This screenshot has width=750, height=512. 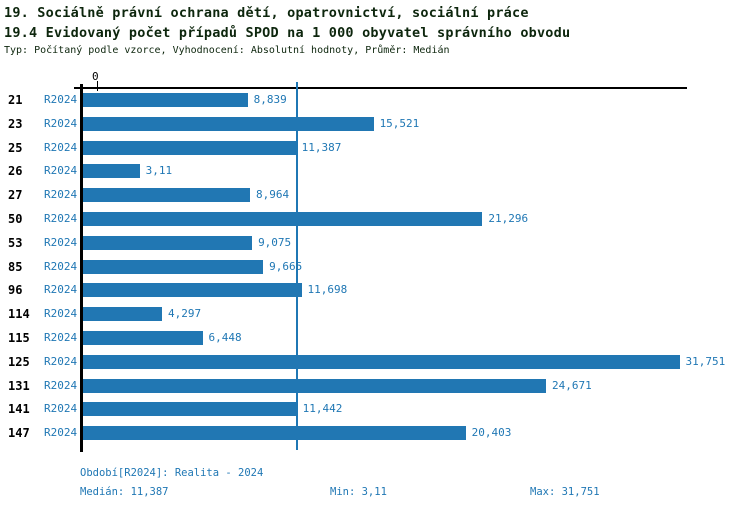 What do you see at coordinates (375, 242) in the screenshot?
I see `chart-row: 53 R2024 9,075` at bounding box center [375, 242].